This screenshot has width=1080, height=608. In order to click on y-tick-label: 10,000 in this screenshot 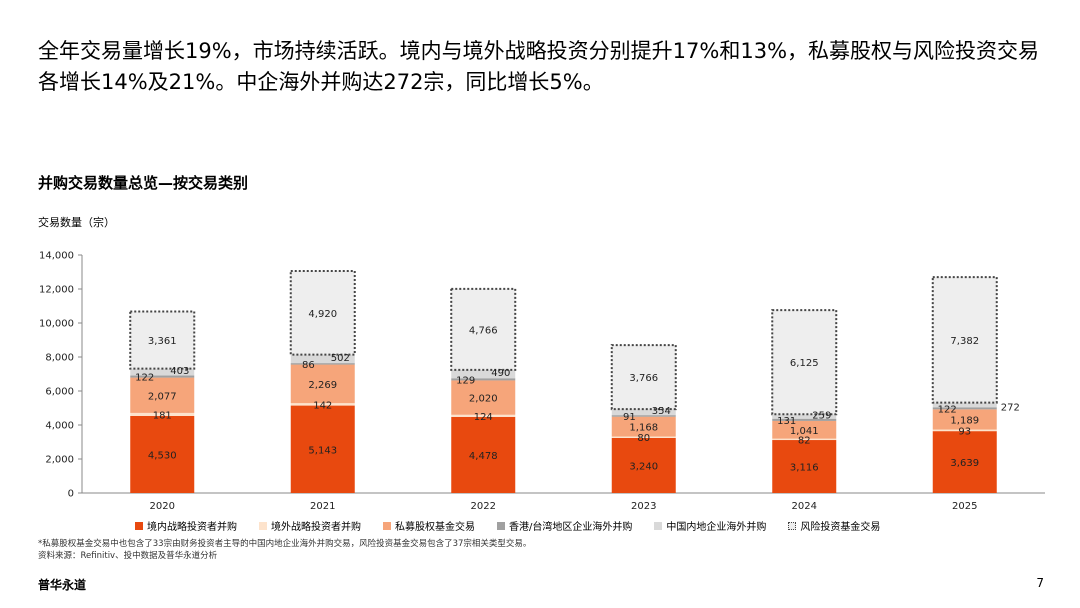, I will do `click(56, 324)`.